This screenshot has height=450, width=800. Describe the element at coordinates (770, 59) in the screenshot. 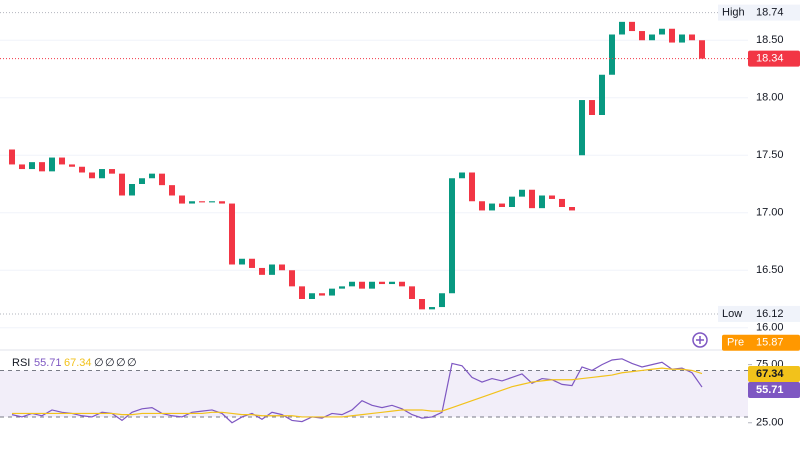

I see `last-price-value: 18.34` at that location.